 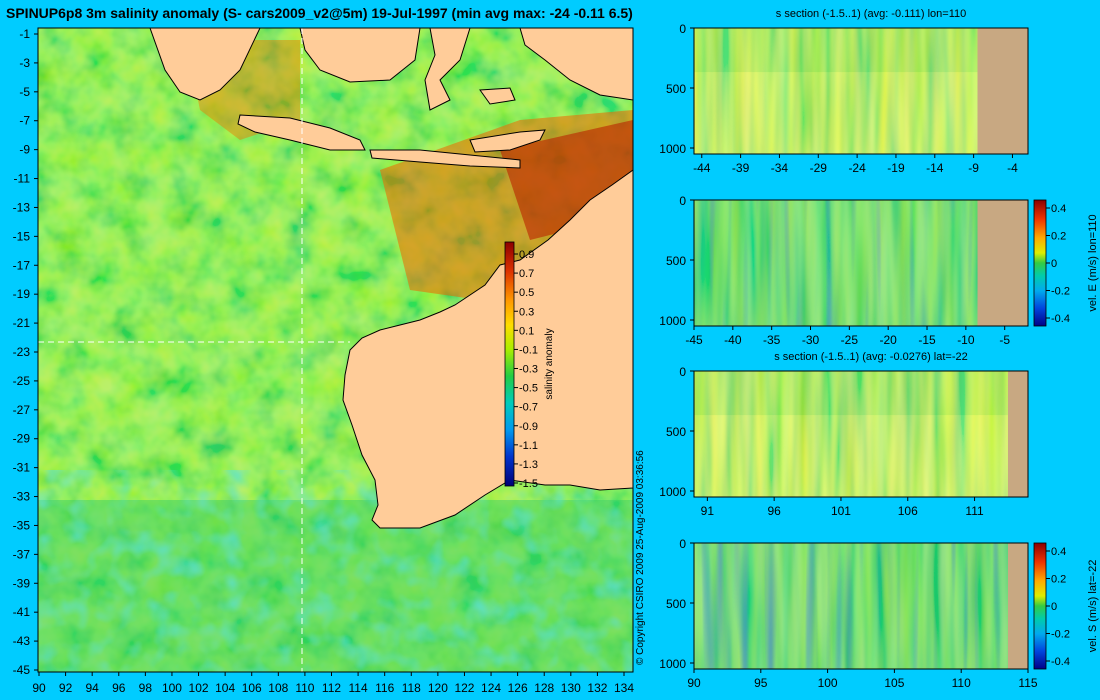 What do you see at coordinates (509, 364) in the screenshot?
I see `salinity-colorbar-ramp` at bounding box center [509, 364].